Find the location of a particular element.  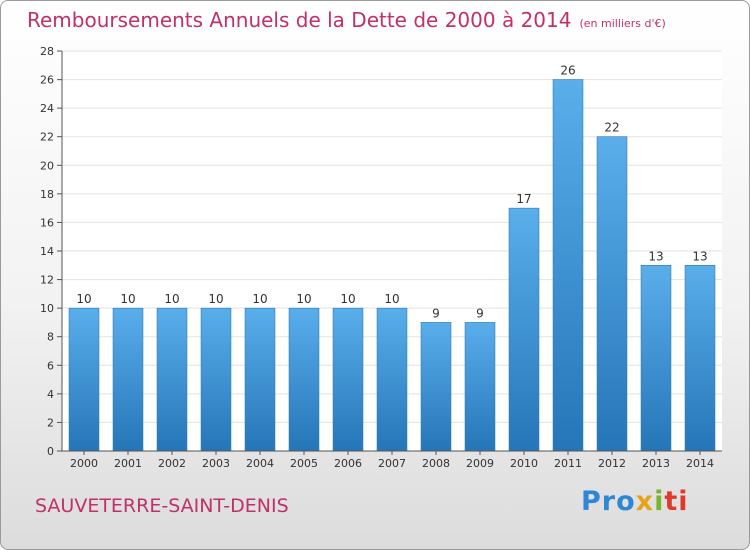

bar-2013 is located at coordinates (656, 358).